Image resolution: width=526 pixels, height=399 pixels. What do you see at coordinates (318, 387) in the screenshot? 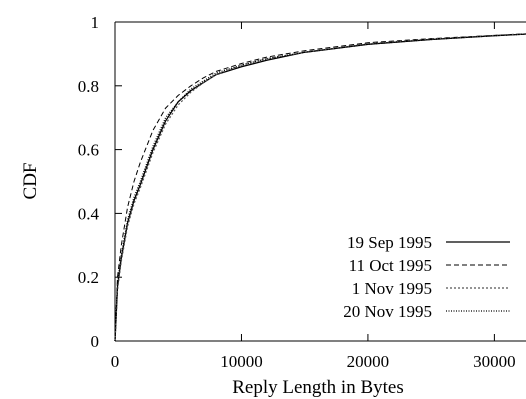
I see `x-axis-label: Reply Length in Bytes` at bounding box center [318, 387].